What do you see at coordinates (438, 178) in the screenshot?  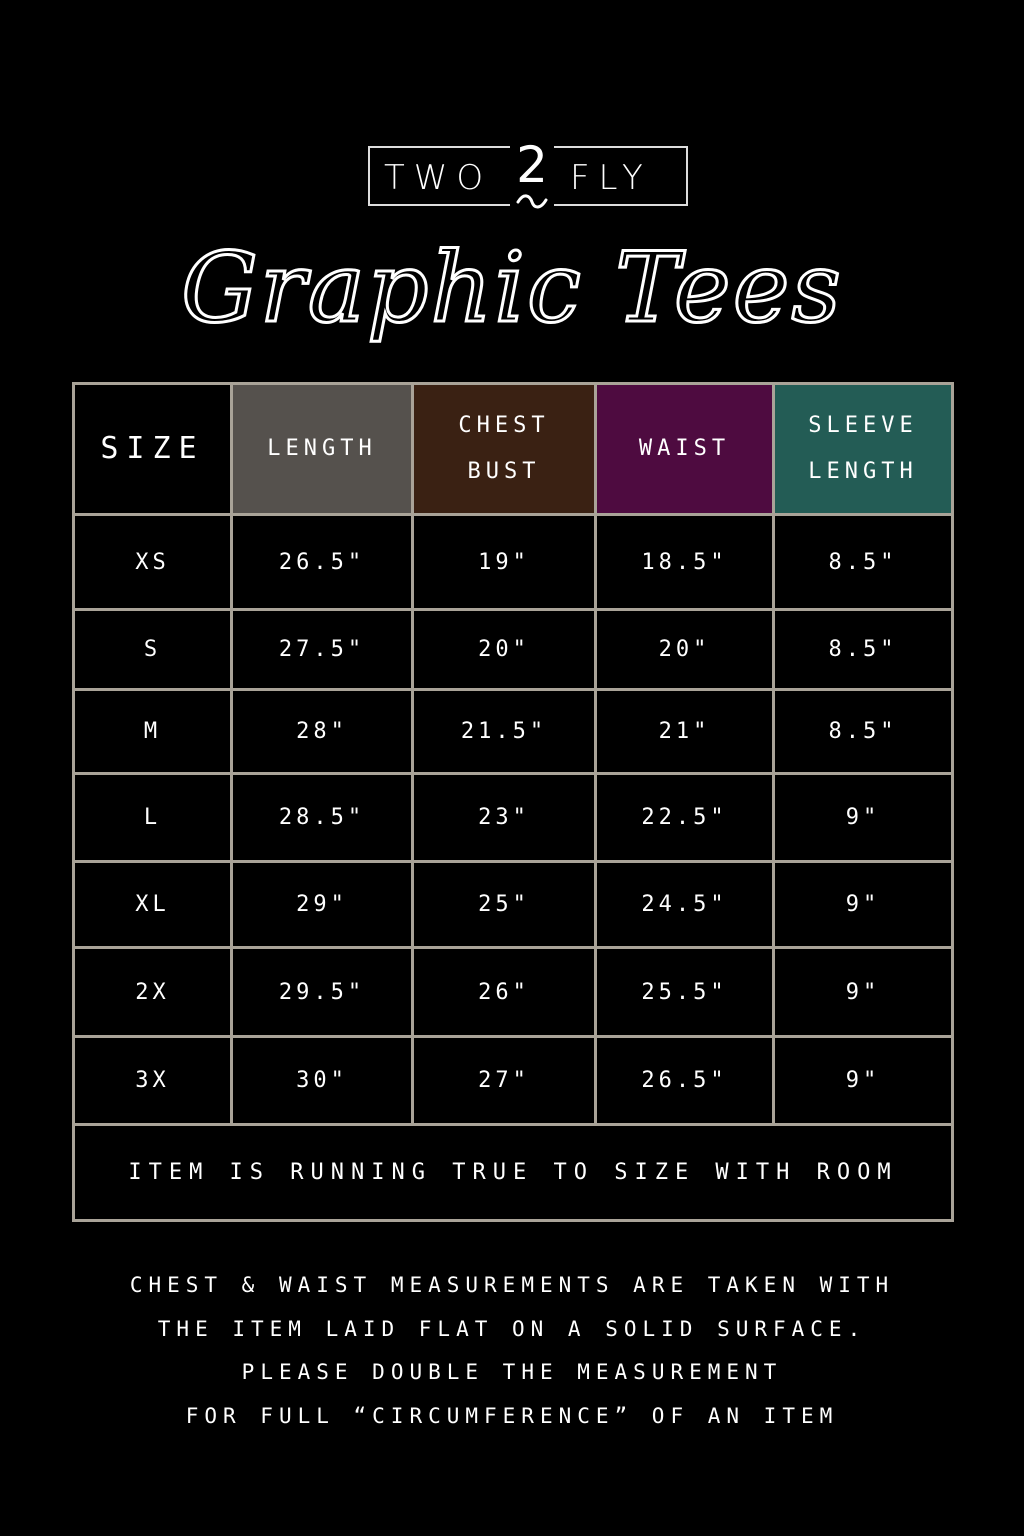 I see `brand-left: TWO` at bounding box center [438, 178].